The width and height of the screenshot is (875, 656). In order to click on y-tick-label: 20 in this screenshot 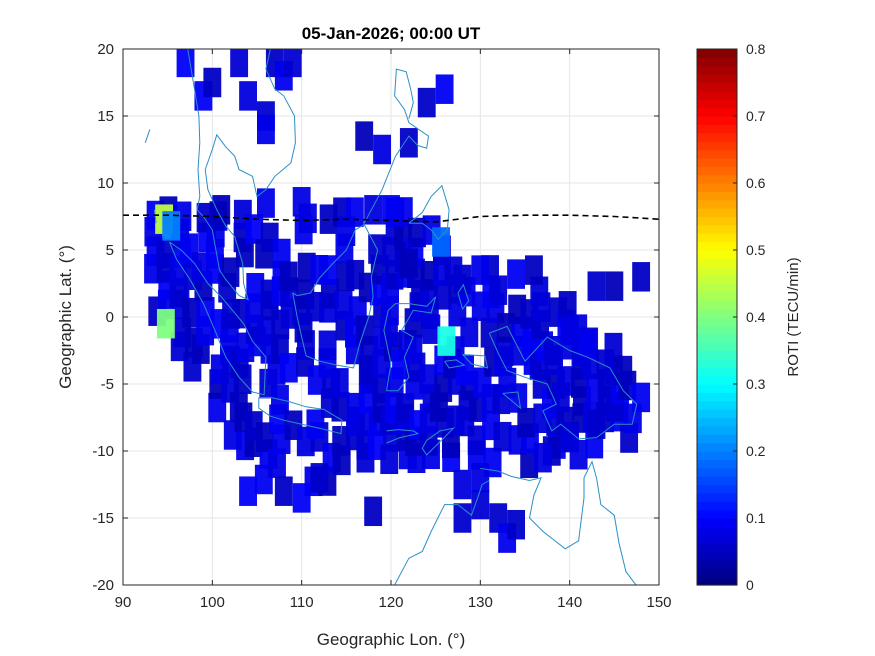, I will do `click(105, 49)`.